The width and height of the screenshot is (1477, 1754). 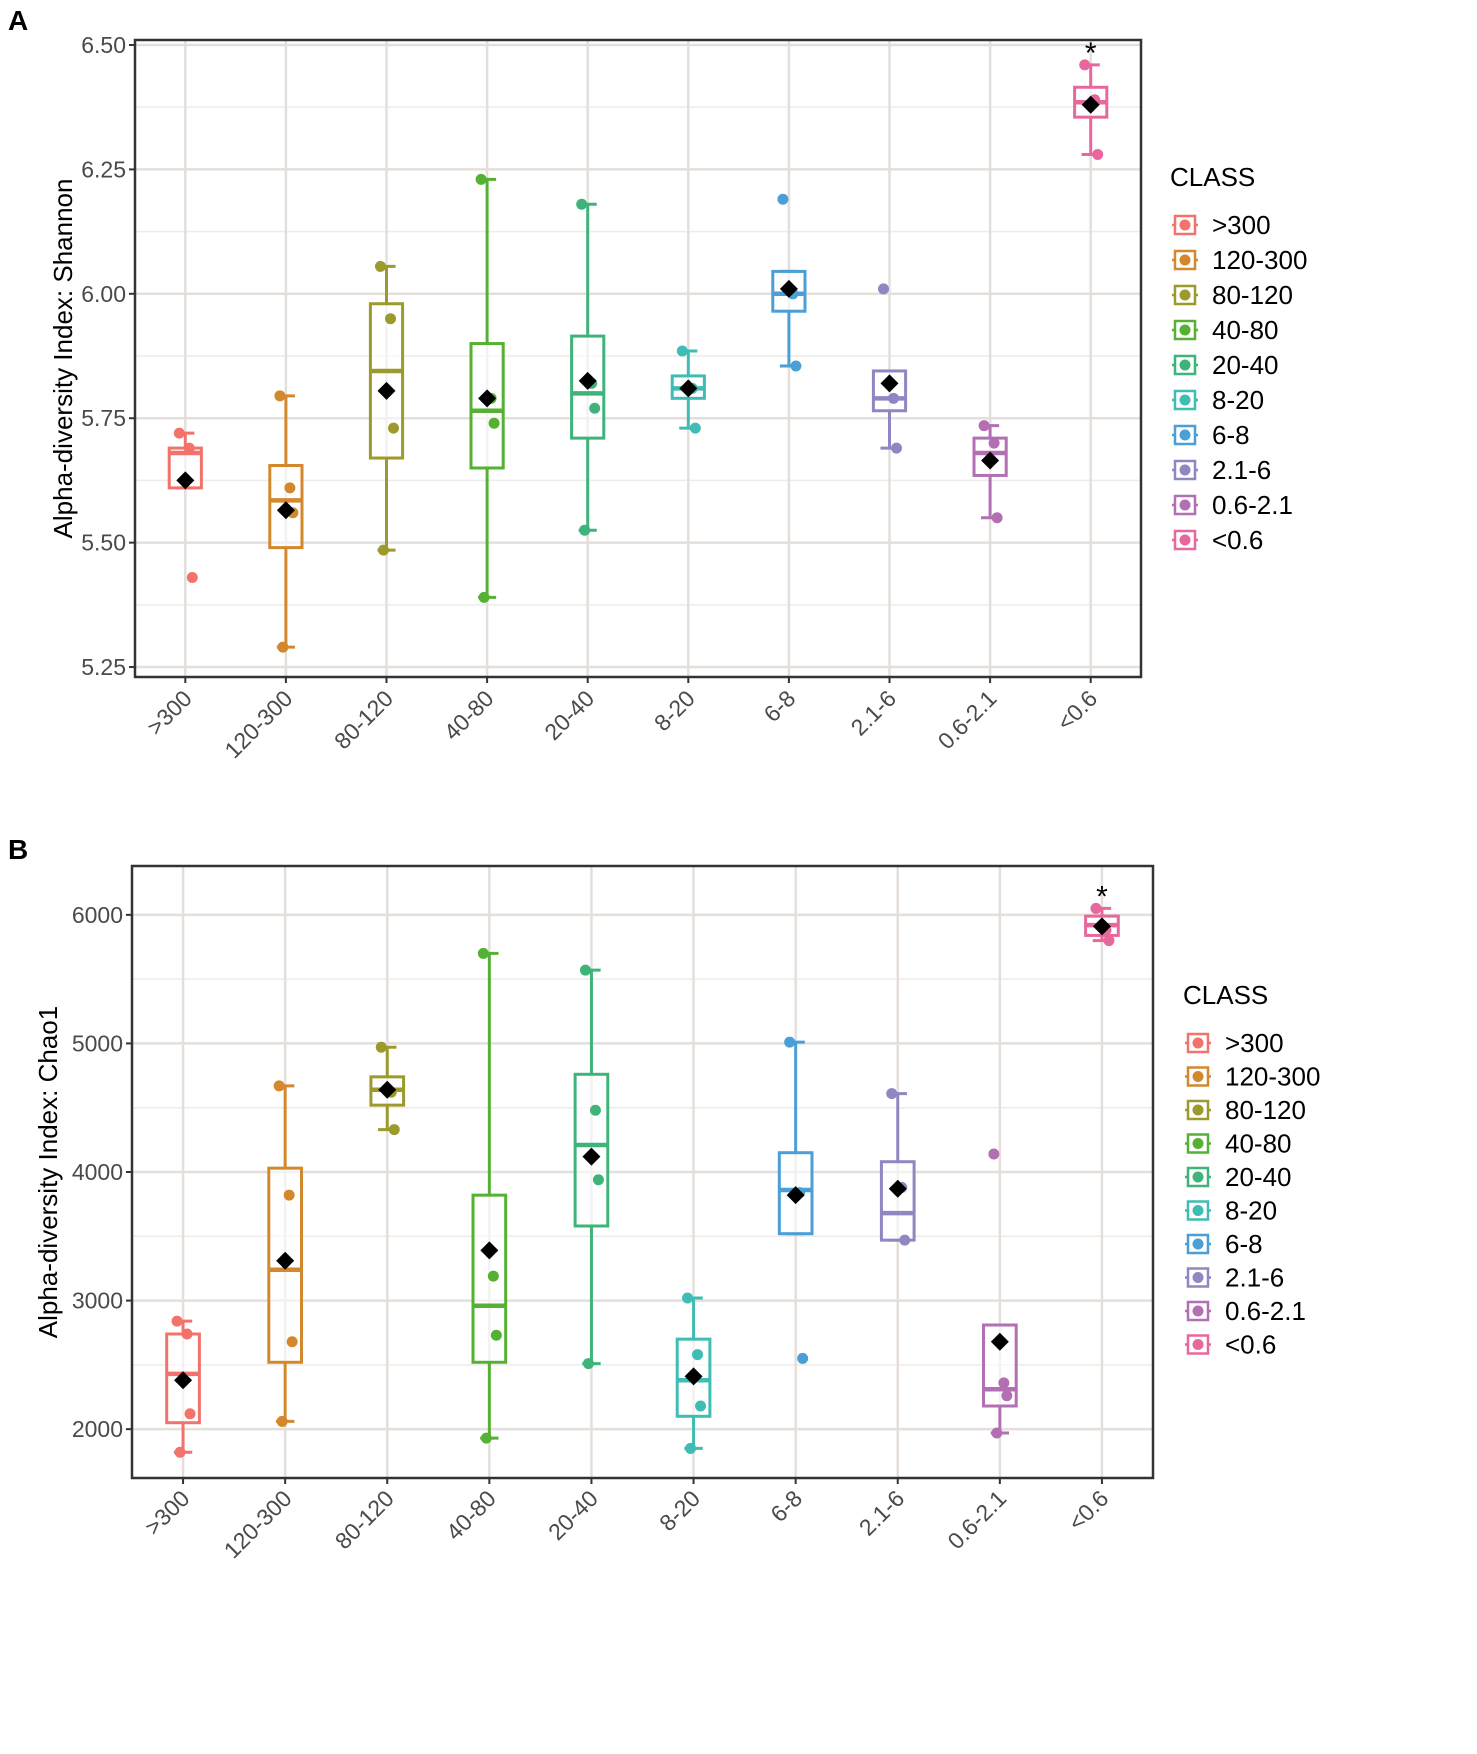 What do you see at coordinates (1265, 1311) in the screenshot?
I see `legend-label: 0.6-2.1` at bounding box center [1265, 1311].